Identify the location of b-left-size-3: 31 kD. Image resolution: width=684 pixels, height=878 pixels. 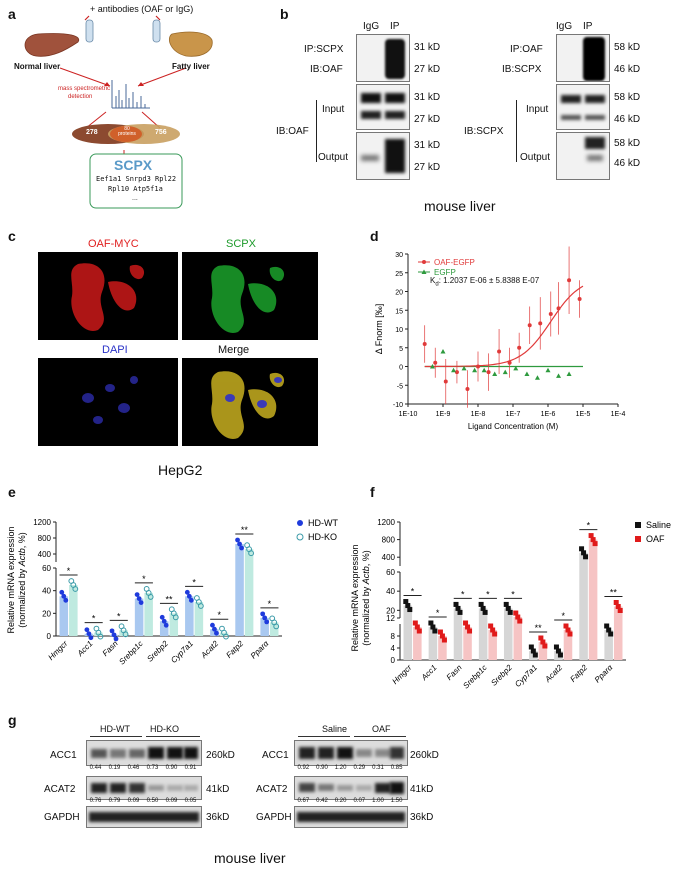
(427, 97).